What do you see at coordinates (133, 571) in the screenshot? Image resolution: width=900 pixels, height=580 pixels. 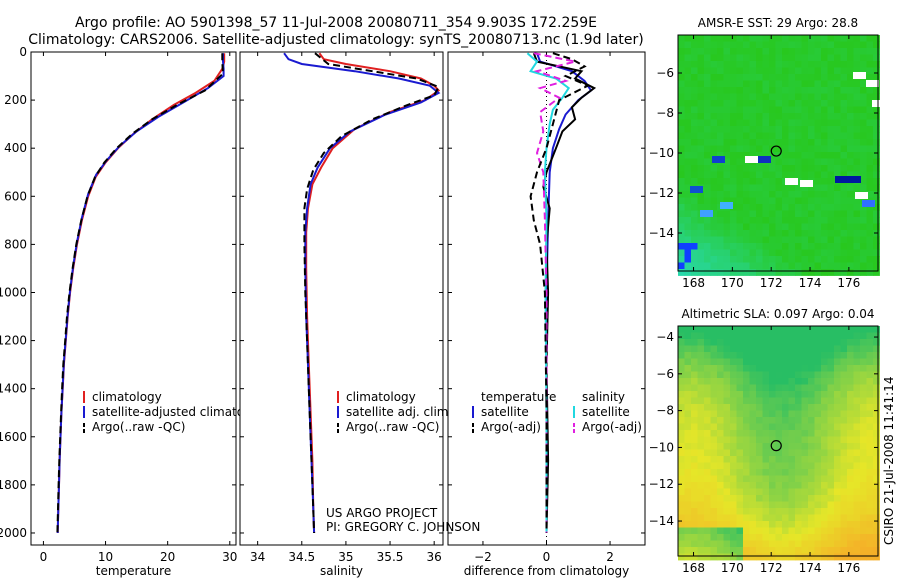 I see `x-axis-label: temperature` at bounding box center [133, 571].